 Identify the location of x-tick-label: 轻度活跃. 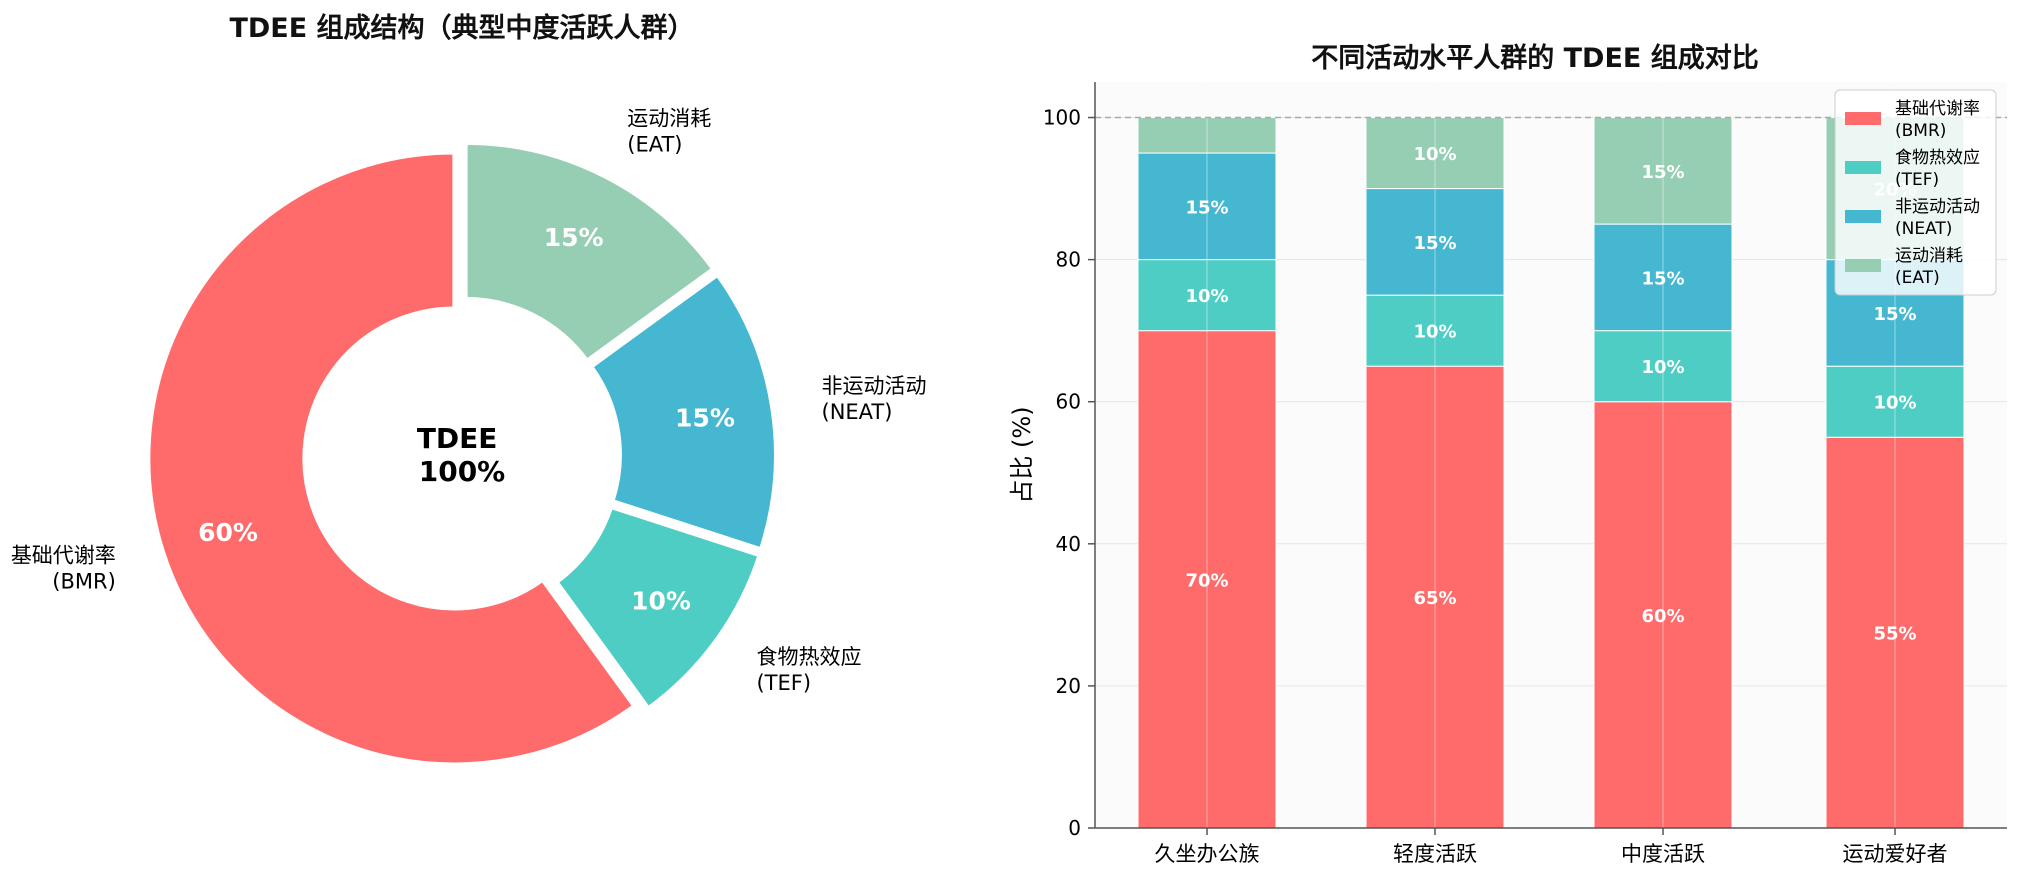
(1435, 854).